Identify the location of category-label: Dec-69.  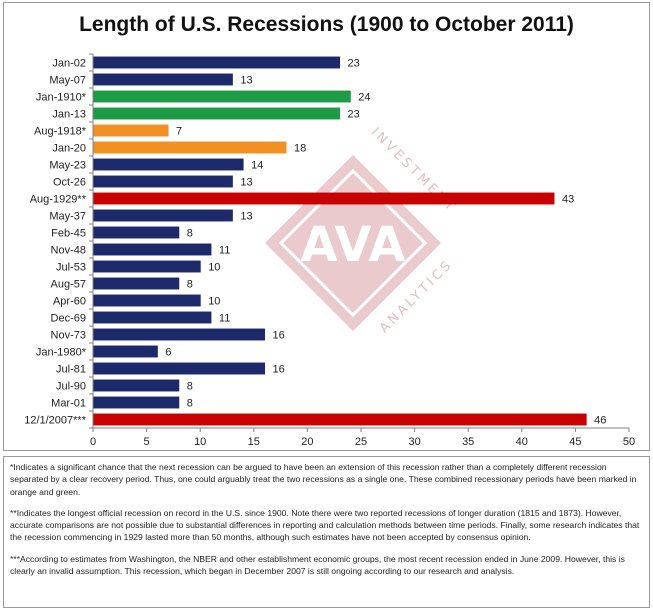
(68, 319).